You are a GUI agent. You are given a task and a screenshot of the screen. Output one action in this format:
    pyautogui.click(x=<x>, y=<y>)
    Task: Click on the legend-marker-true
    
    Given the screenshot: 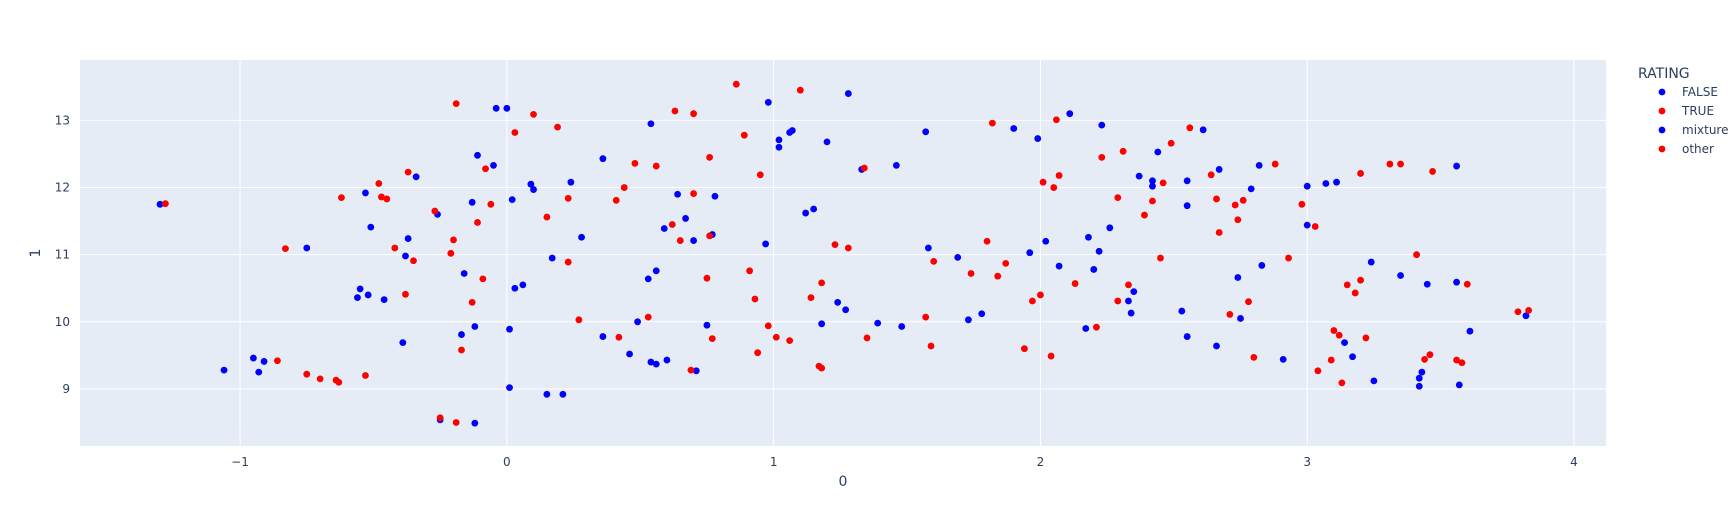 What is the action you would take?
    pyautogui.click(x=1662, y=111)
    